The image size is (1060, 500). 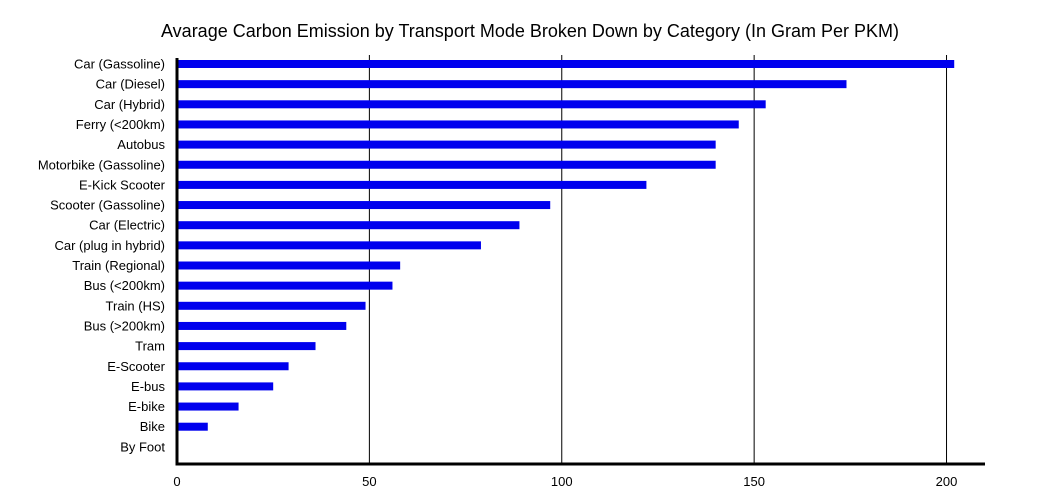 I want to click on x-tick-label: 100, so click(x=562, y=481).